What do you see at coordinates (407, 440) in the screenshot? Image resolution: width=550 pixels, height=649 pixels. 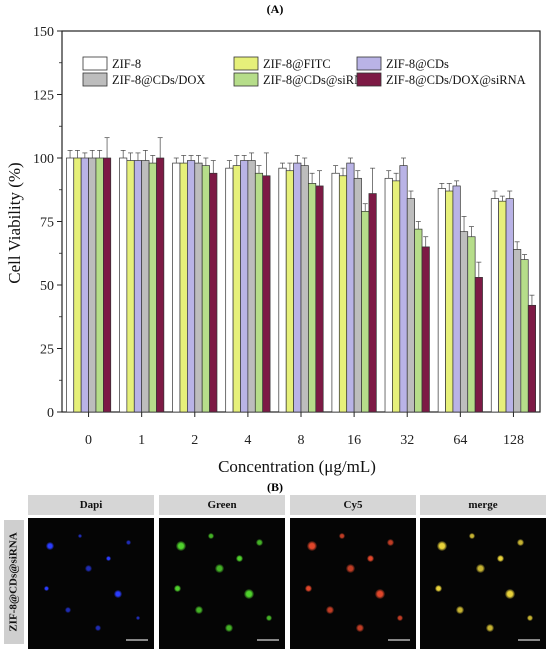 I see `x-tick-label: 32` at bounding box center [407, 440].